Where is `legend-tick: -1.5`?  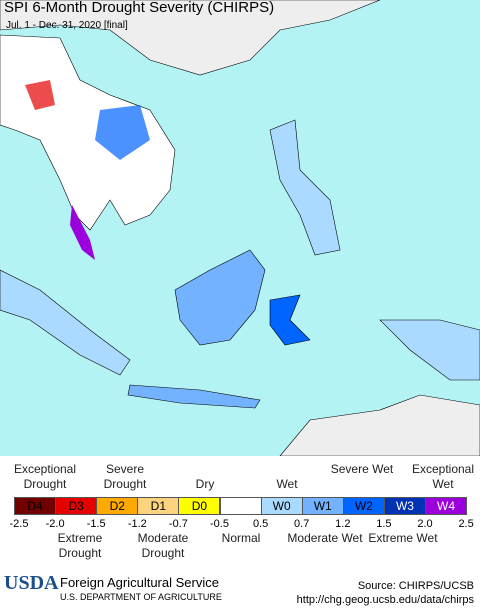
legend-tick: -1.5 is located at coordinates (96, 524).